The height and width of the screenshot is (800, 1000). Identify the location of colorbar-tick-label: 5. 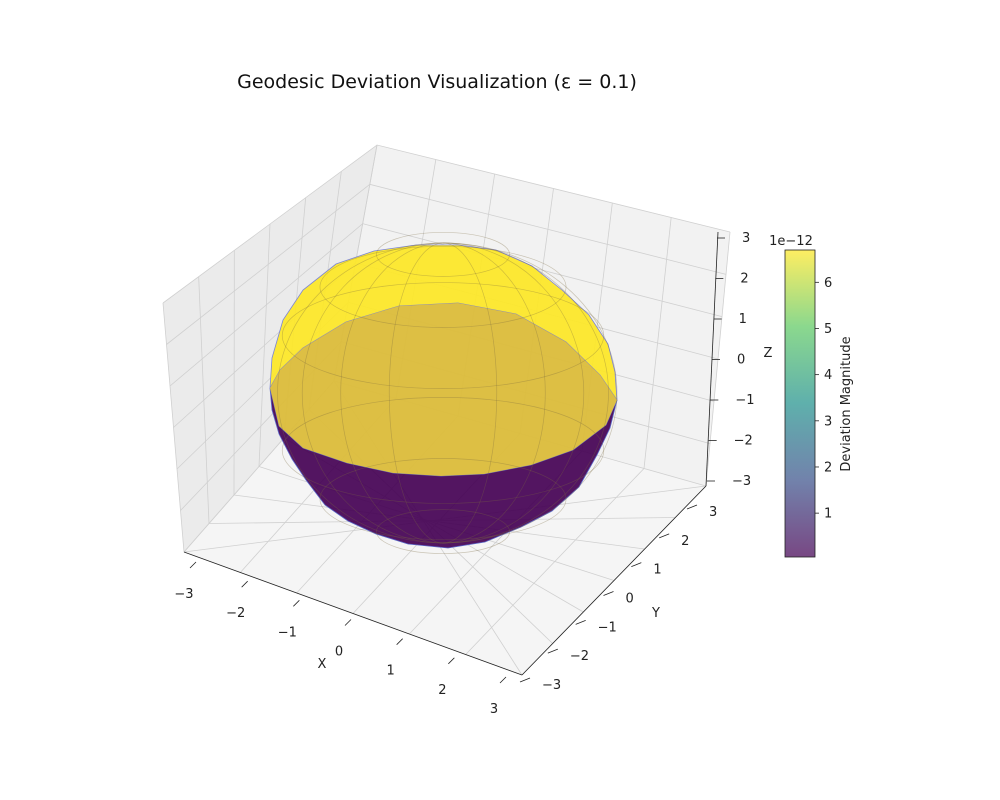
(828, 329).